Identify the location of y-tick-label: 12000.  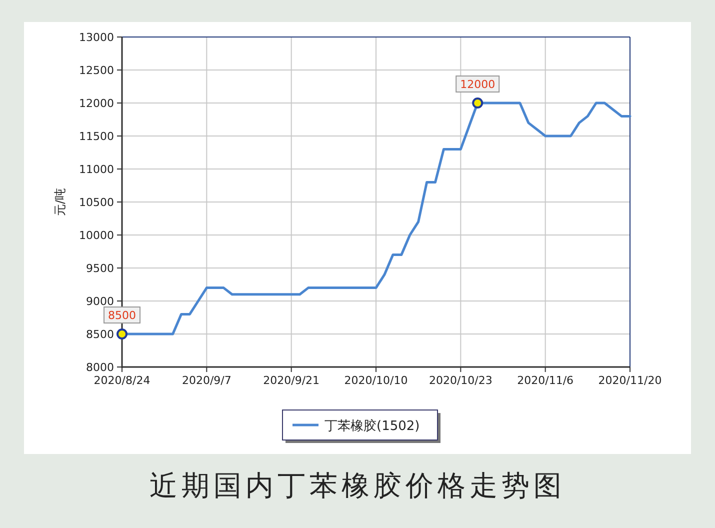
(96, 103).